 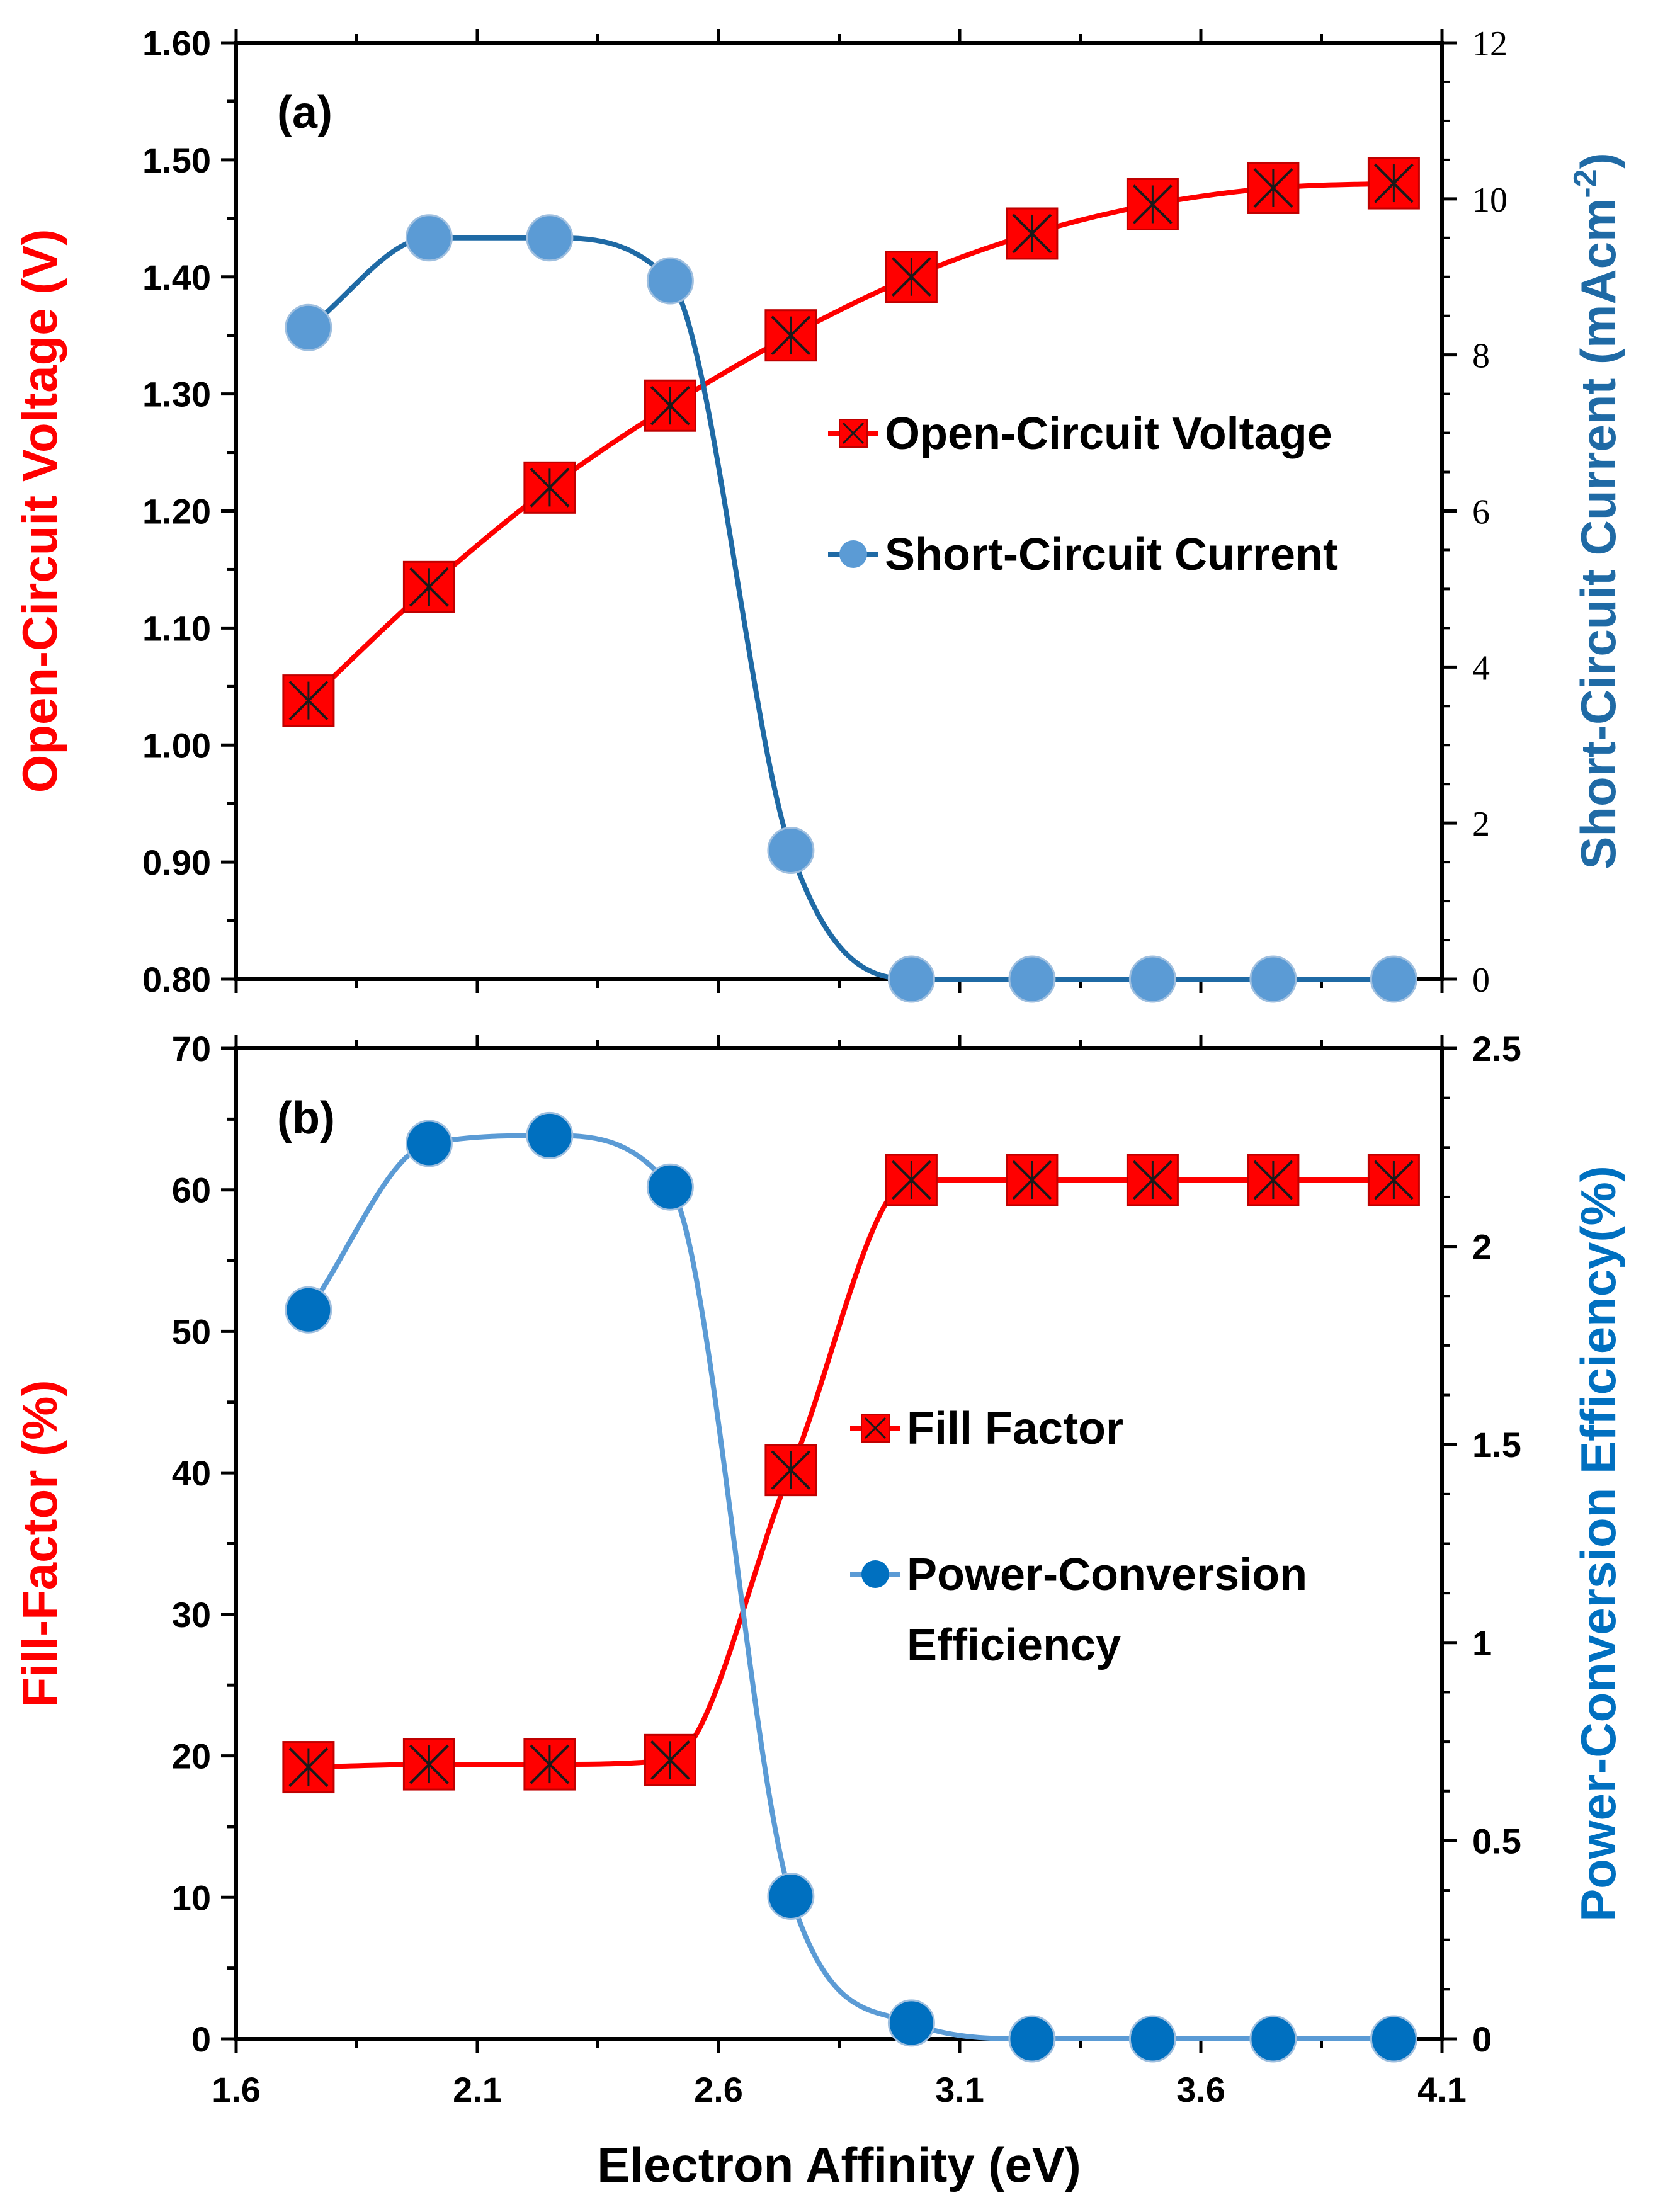 I want to click on y-left-tick-label: 20, so click(x=191, y=1756).